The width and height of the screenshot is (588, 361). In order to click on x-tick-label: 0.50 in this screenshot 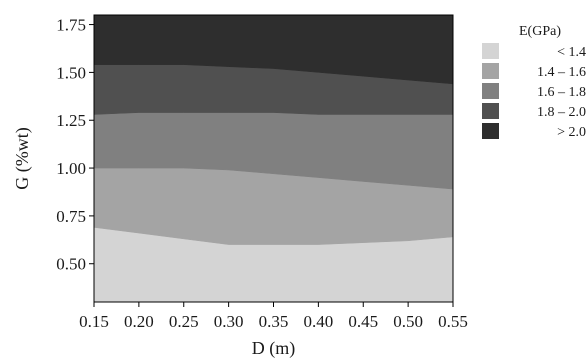, I will do `click(408, 321)`.